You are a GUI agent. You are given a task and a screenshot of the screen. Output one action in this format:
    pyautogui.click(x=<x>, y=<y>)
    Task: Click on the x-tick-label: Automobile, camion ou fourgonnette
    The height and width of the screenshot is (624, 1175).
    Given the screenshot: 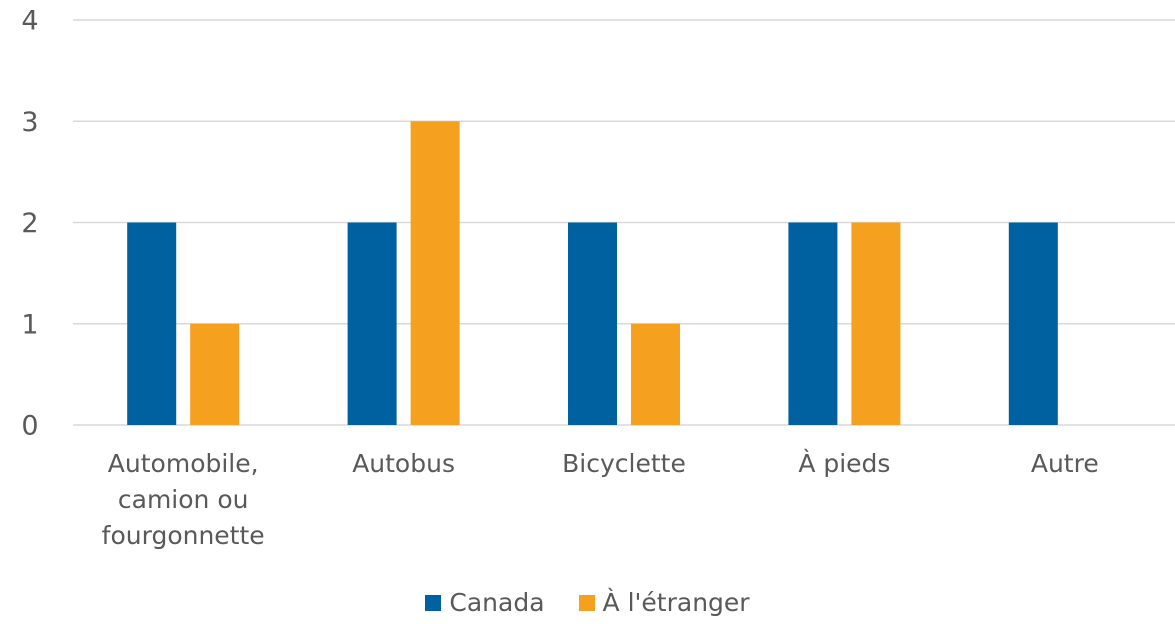 What is the action you would take?
    pyautogui.click(x=183, y=499)
    